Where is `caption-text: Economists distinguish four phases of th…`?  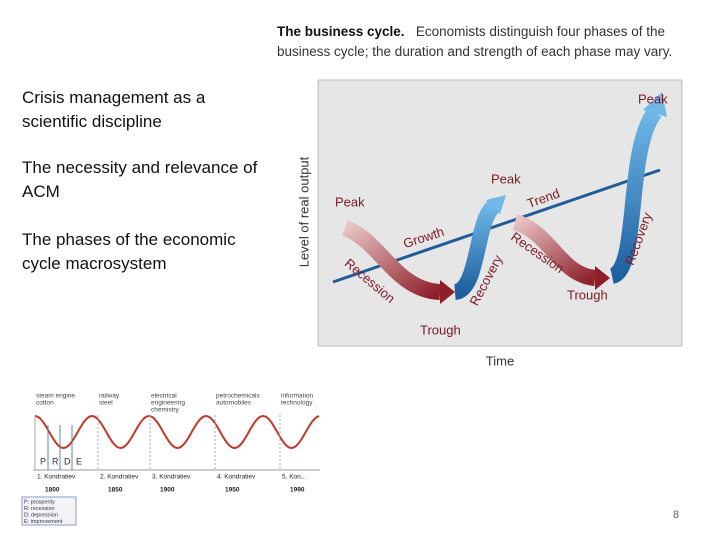
caption-text: Economists distinguish four phases of th… is located at coordinates (475, 41).